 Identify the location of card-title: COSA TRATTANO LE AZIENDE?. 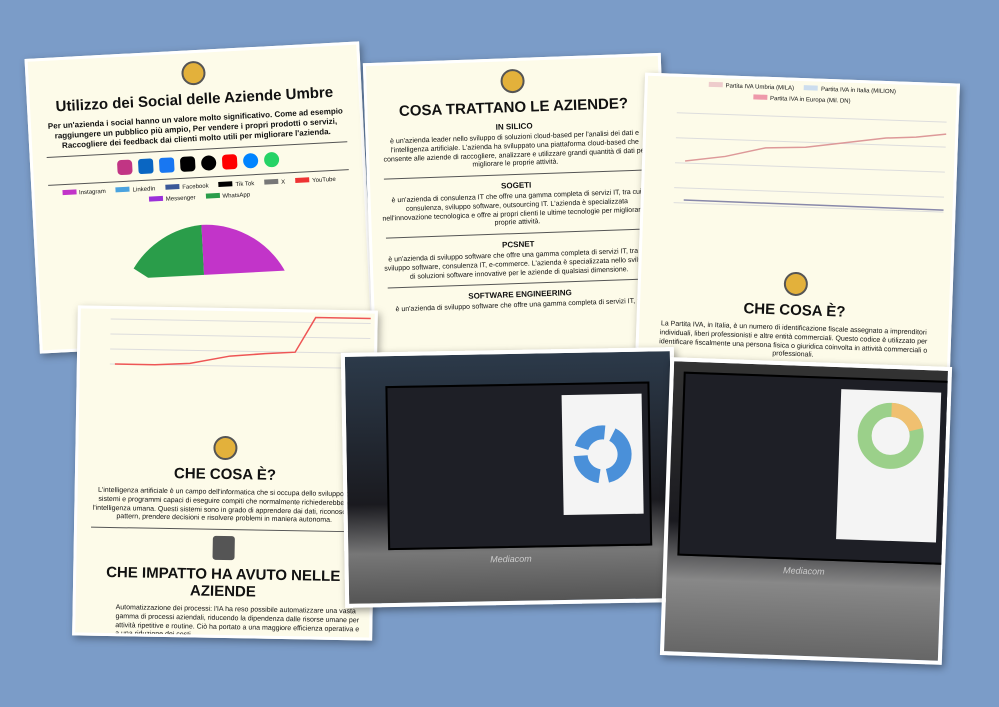
(513, 108).